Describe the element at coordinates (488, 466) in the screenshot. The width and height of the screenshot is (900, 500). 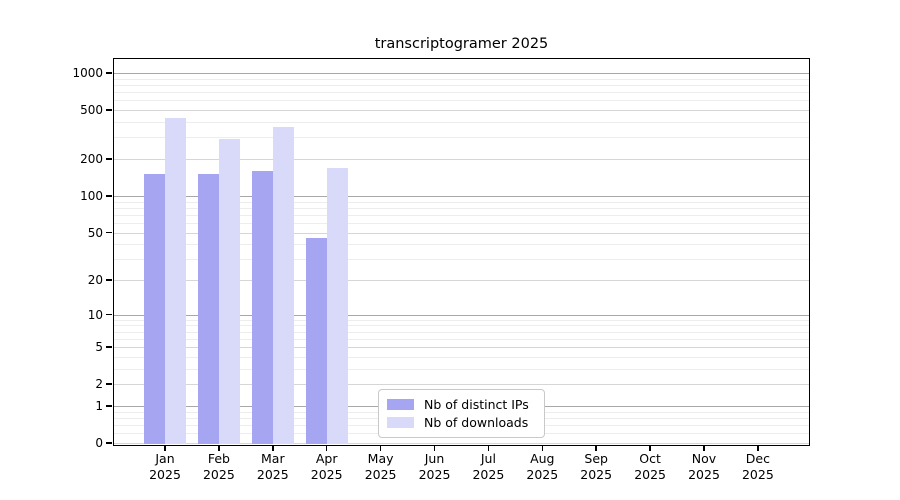
I see `x-tick-label: Jul 2025` at that location.